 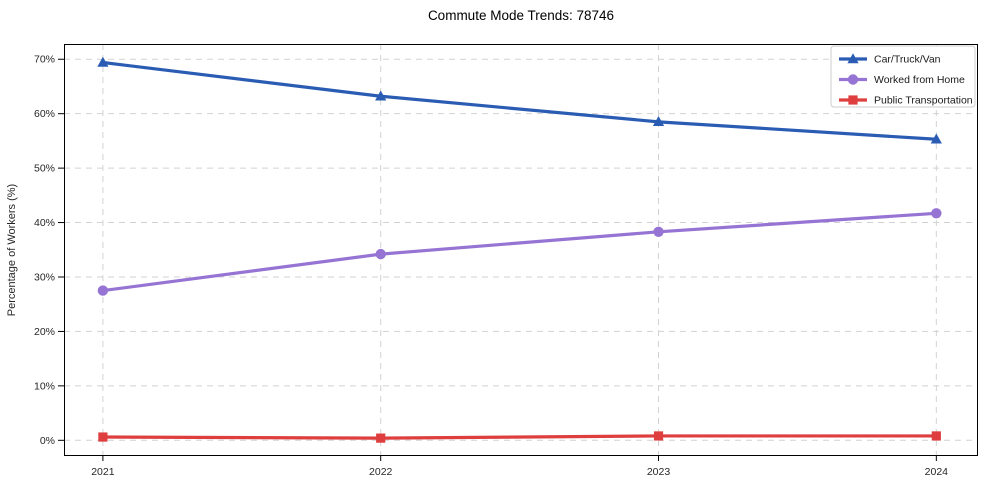 What do you see at coordinates (44, 169) in the screenshot?
I see `y-tick-label: 50%` at bounding box center [44, 169].